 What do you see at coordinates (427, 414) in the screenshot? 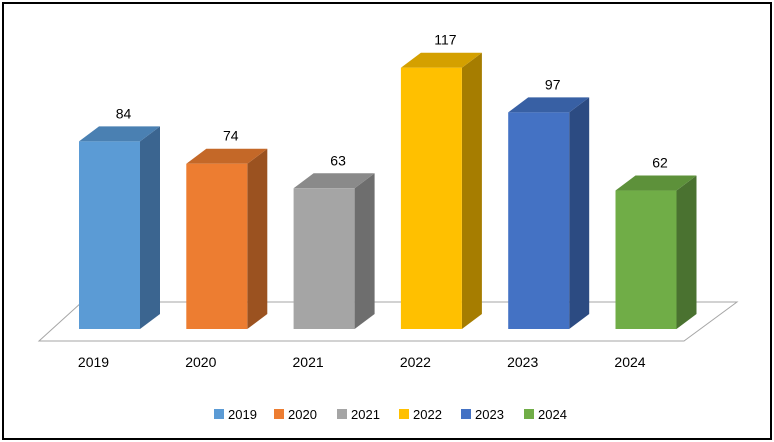
I see `legend-label: 2022` at bounding box center [427, 414].